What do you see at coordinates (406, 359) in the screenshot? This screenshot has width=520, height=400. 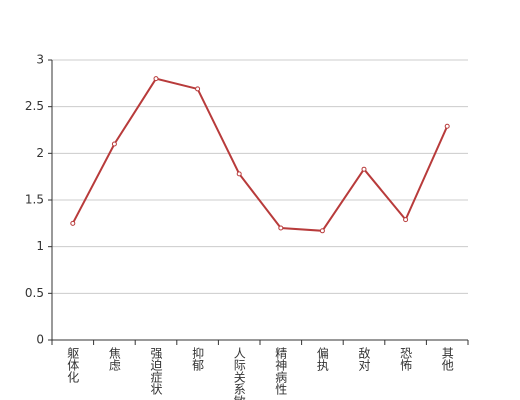 I see `x-tick-label: 恐怖` at bounding box center [406, 359].